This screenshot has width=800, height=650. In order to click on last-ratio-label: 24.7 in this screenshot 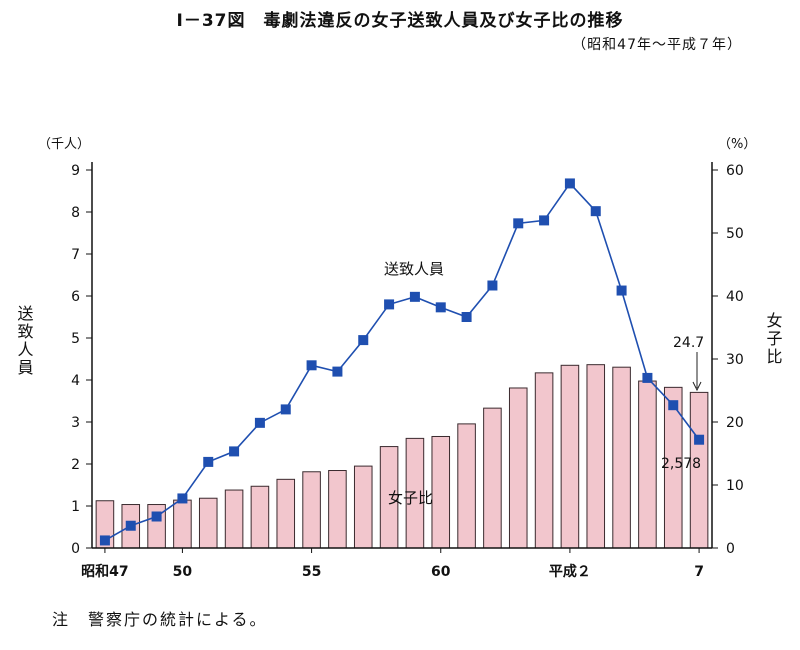, I will do `click(688, 343)`.